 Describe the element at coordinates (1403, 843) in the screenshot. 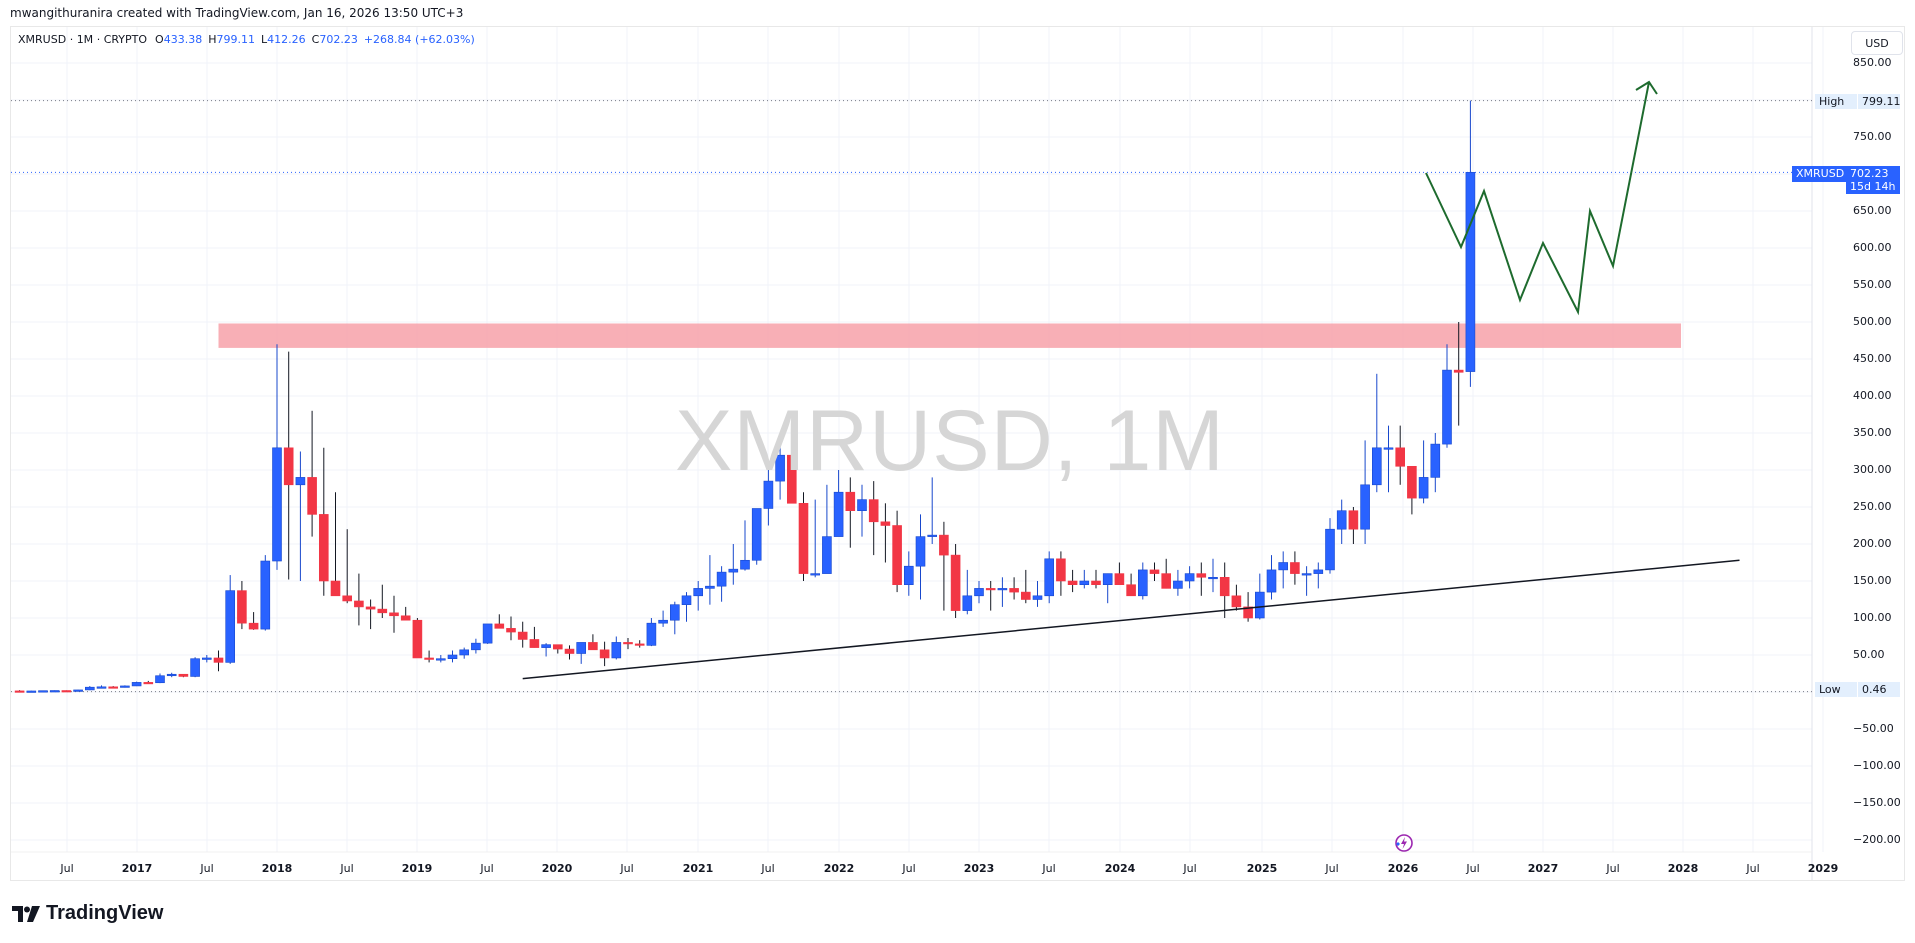

I see `lightning-event-icon` at that location.